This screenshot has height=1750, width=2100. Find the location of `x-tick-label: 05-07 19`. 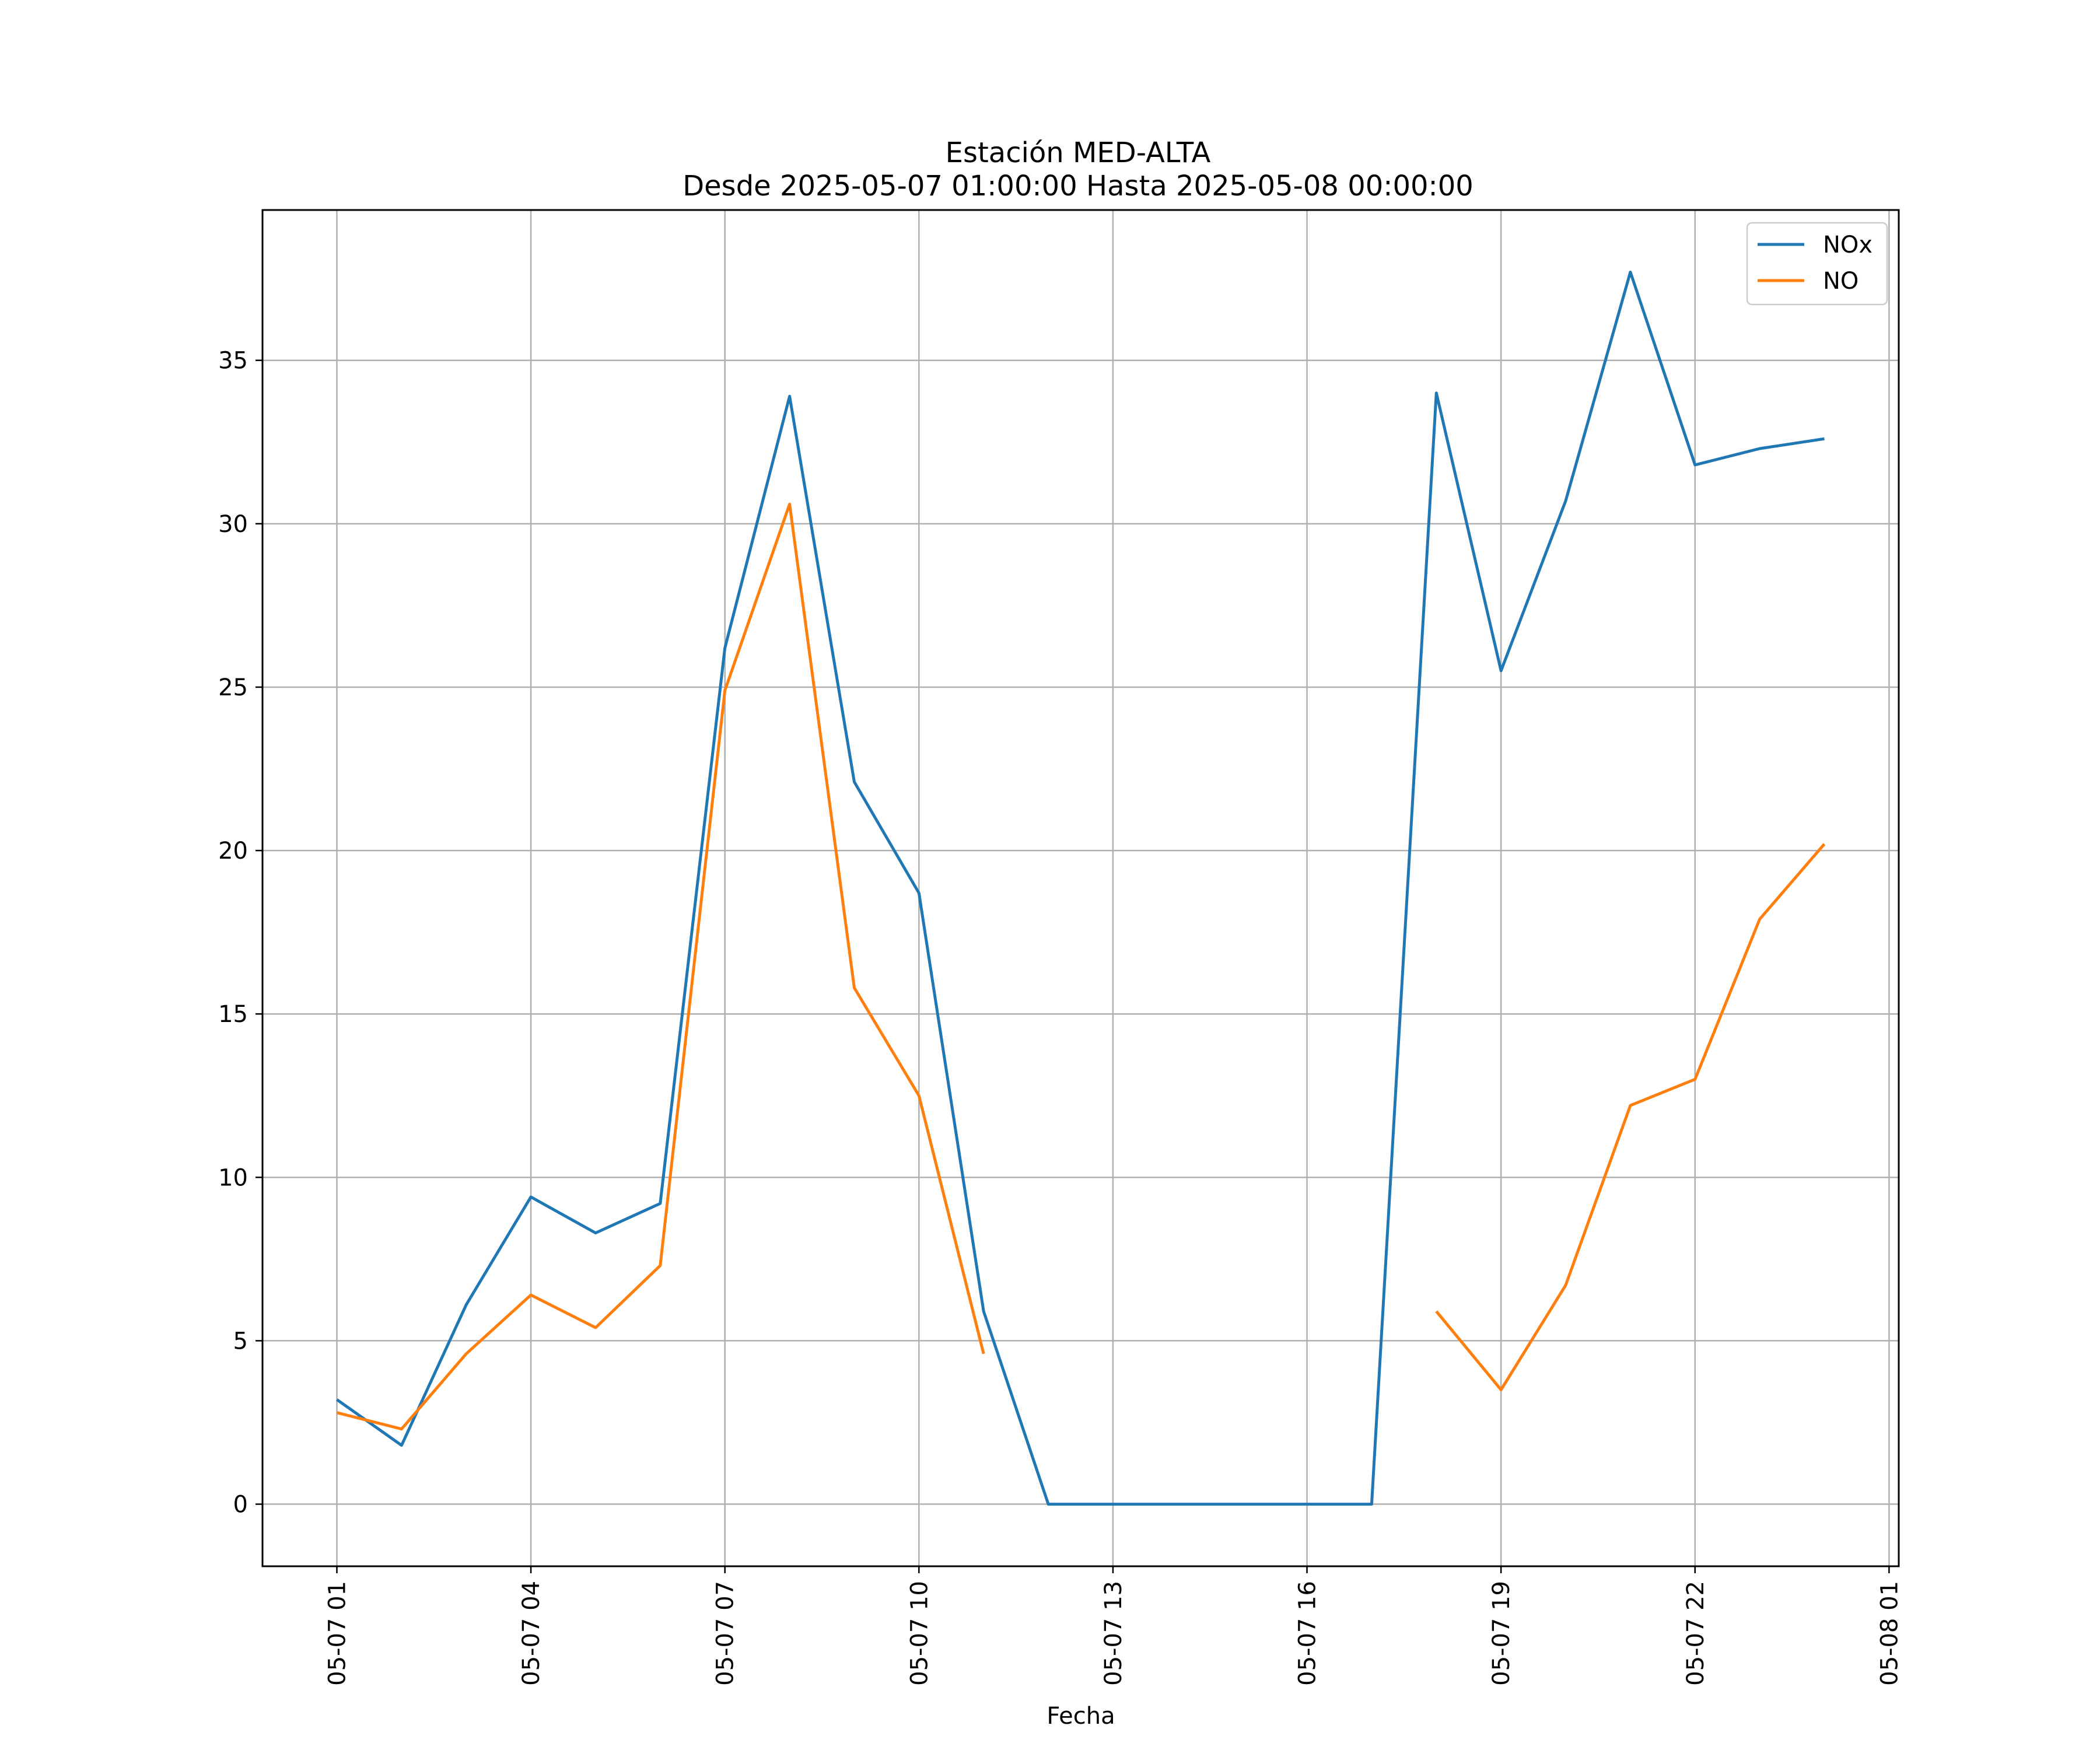

x-tick-label: 05-07 19 is located at coordinates (1501, 1633).